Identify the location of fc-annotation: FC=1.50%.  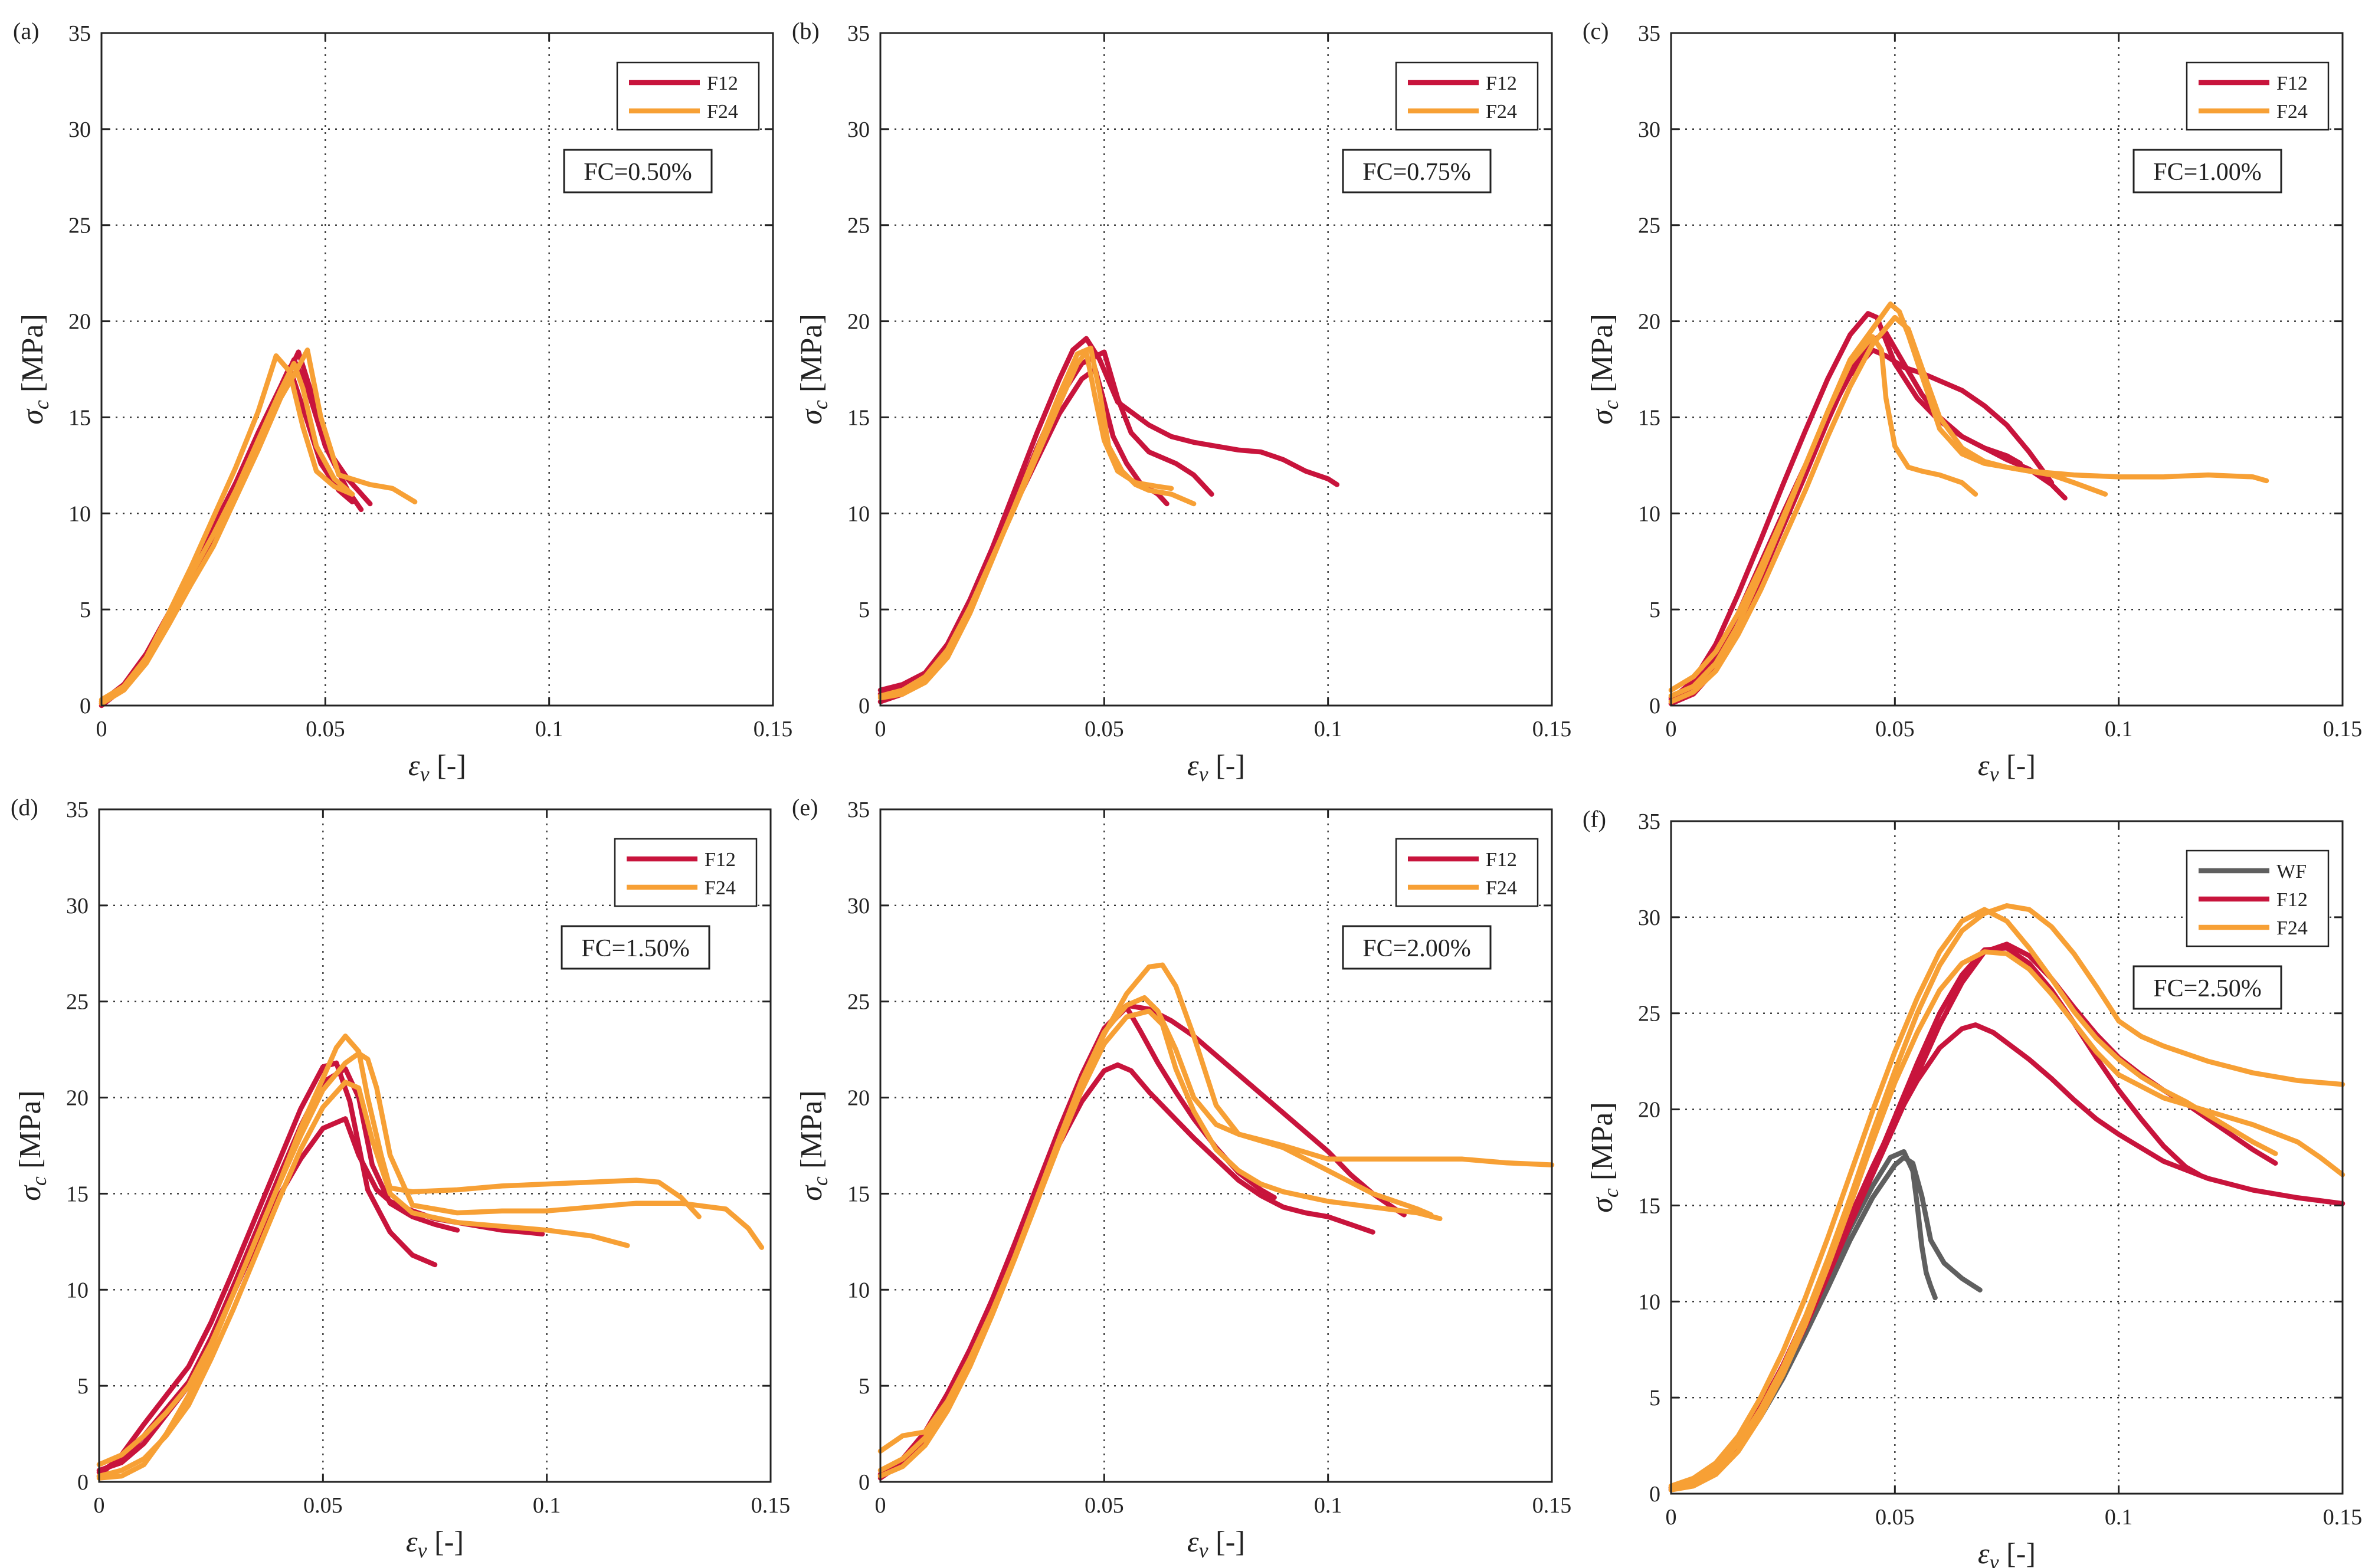
(635, 948).